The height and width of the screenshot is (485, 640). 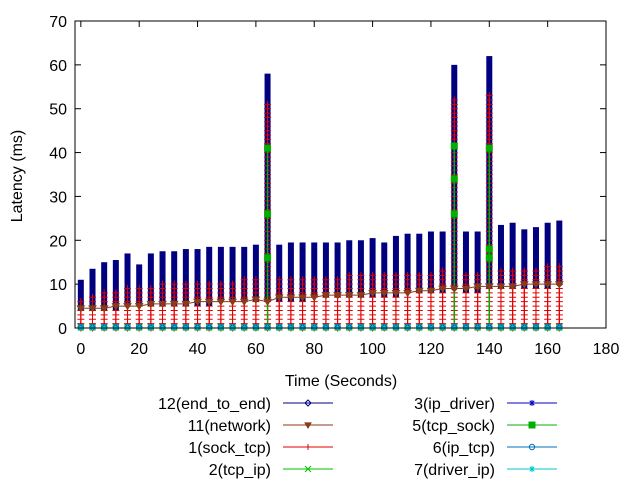 What do you see at coordinates (139, 349) in the screenshot?
I see `x-tick-label: 20` at bounding box center [139, 349].